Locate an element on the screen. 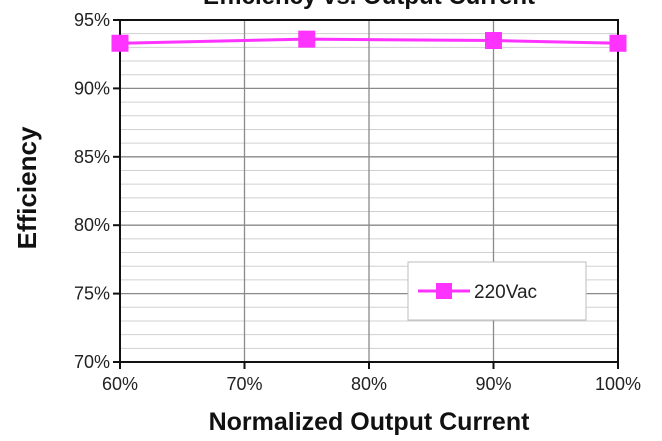 This screenshot has height=441, width=662. y-tick-label: 80% is located at coordinates (92, 225).